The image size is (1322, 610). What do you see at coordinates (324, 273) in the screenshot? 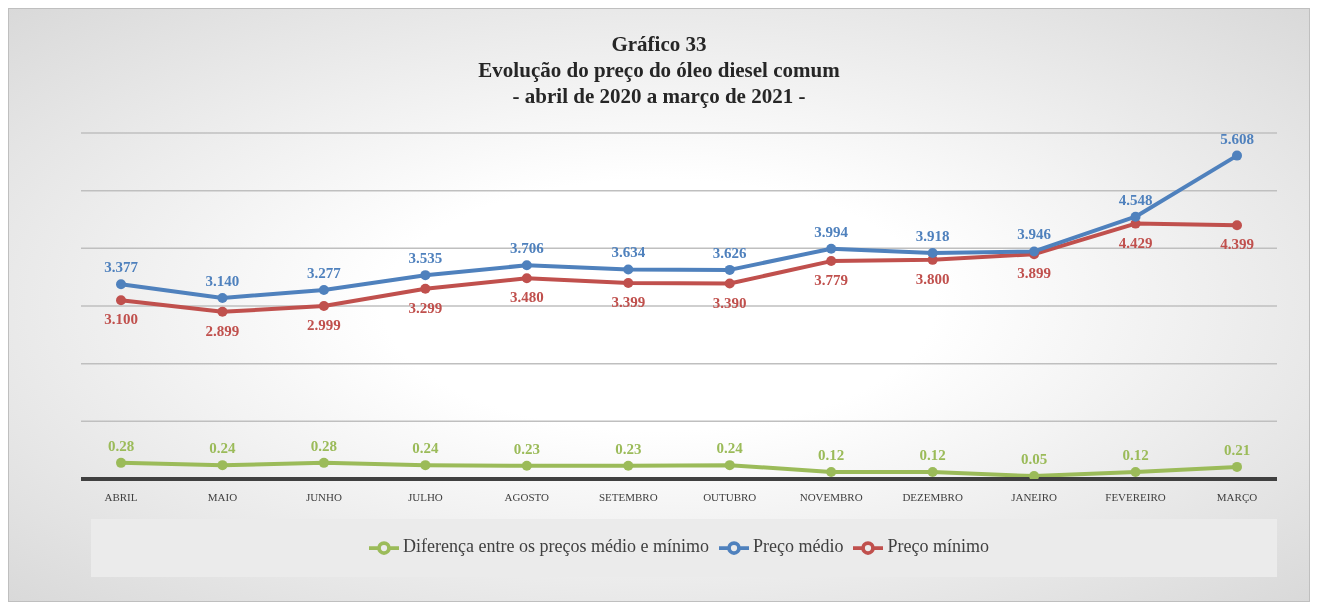
I see `data-label: 3.277` at bounding box center [324, 273].